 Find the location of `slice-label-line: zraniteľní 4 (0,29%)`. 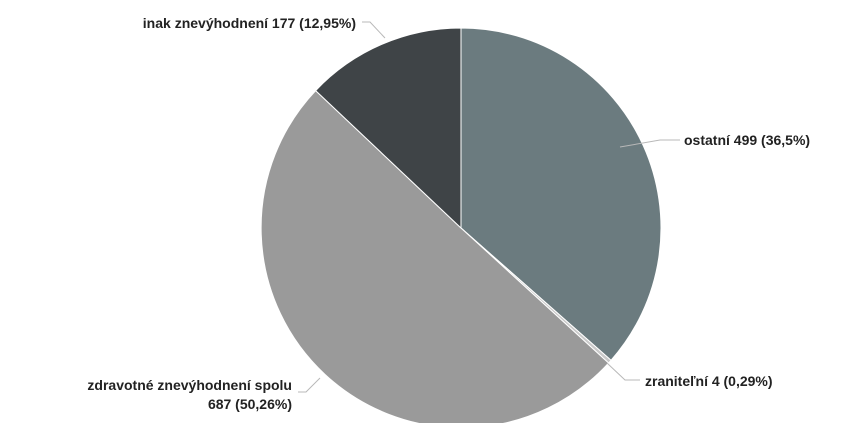

slice-label-line: zraniteľní 4 (0,29%) is located at coordinates (709, 381).